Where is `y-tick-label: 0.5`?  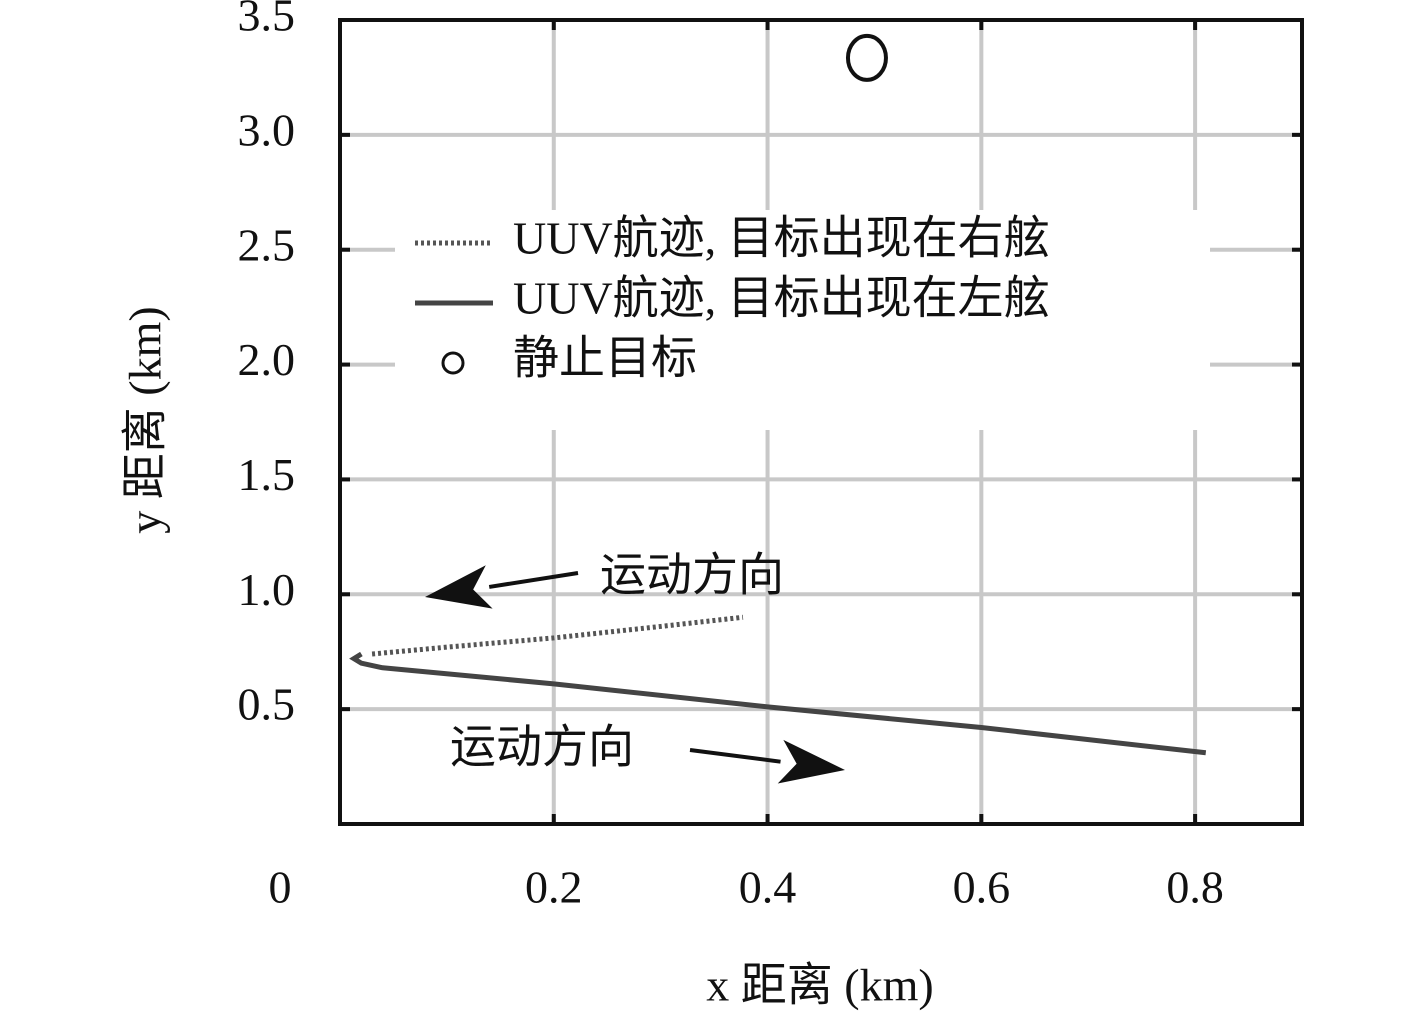
y-tick-label: 0.5 is located at coordinates (267, 704).